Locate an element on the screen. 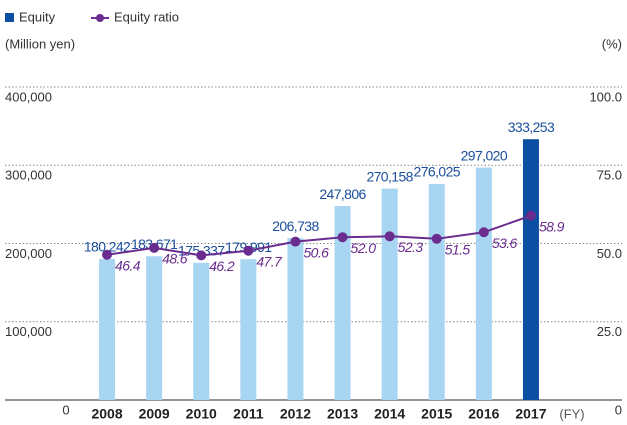  y2-tick-label: 50.0 is located at coordinates (609, 253).